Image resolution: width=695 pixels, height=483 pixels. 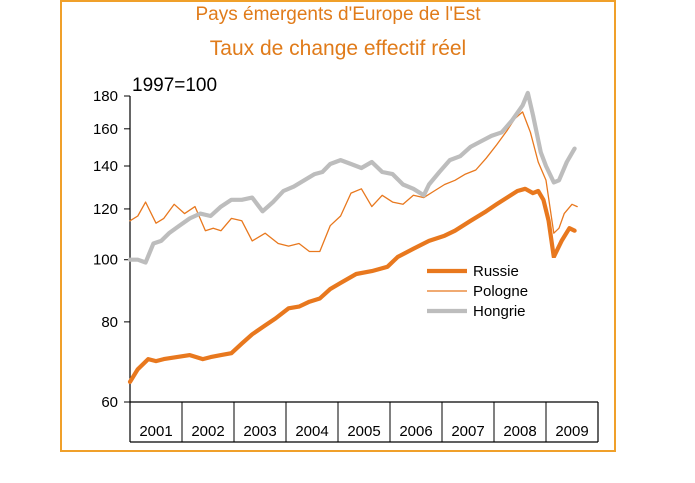 I want to click on legend-label-pologne: Pologne, so click(x=500, y=291).